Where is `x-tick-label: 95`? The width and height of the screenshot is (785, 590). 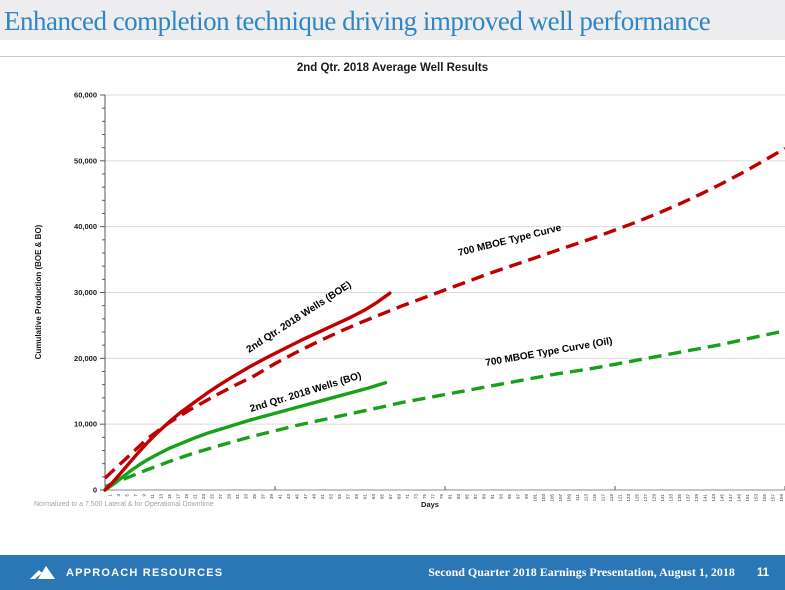
x-tick-label: 95 is located at coordinates (509, 497).